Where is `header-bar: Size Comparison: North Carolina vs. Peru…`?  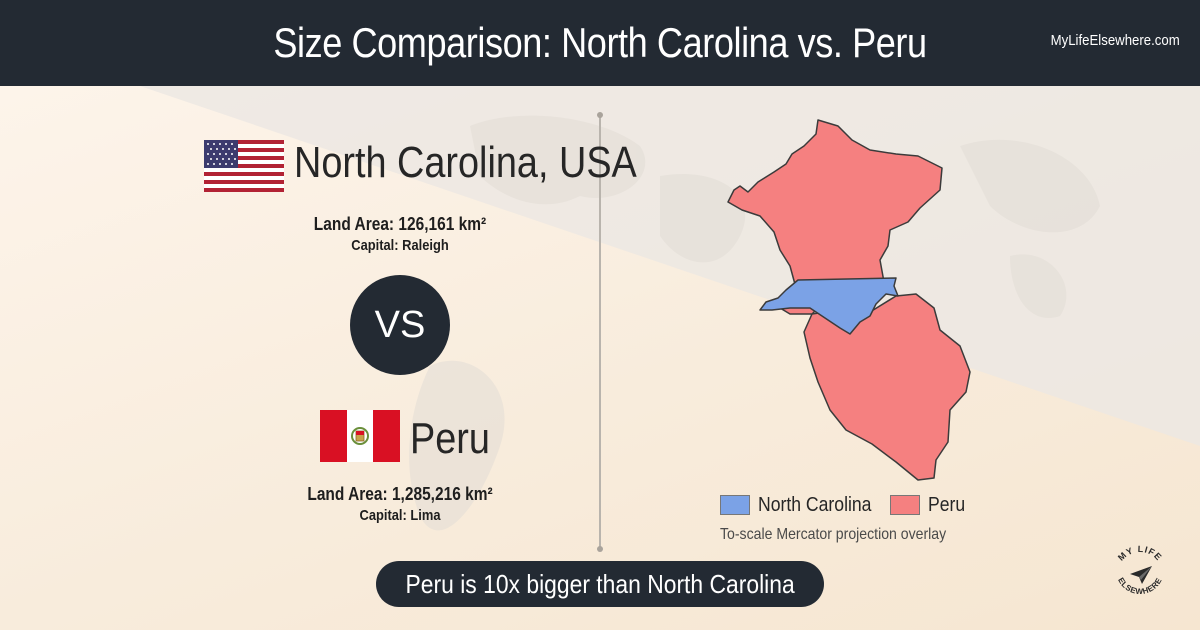
header-bar: Size Comparison: North Carolina vs. Peru… is located at coordinates (600, 43).